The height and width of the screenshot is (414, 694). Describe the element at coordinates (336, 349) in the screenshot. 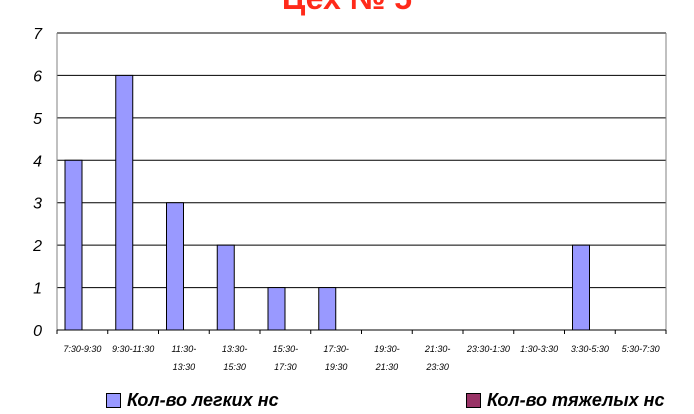

I see `x-tick-label: 17:30-` at that location.